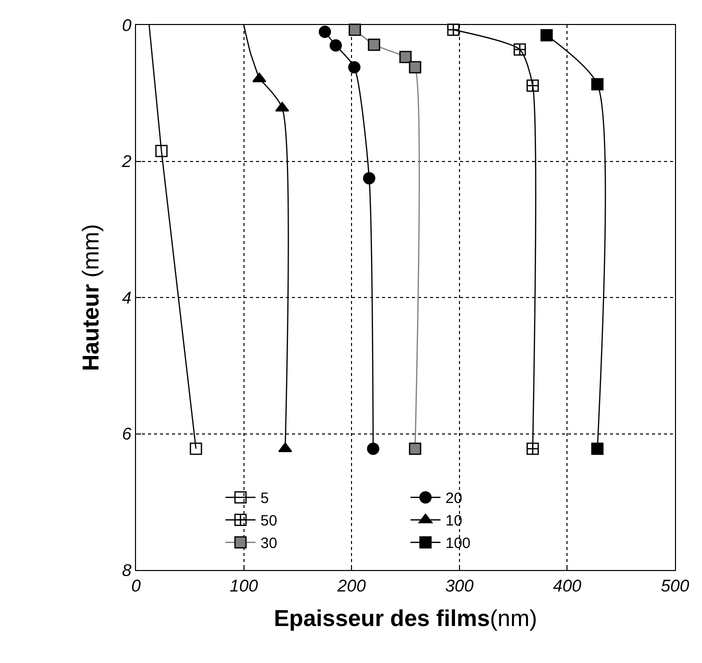 The width and height of the screenshot is (702, 663). I want to click on x-tick-label: 100, so click(244, 586).